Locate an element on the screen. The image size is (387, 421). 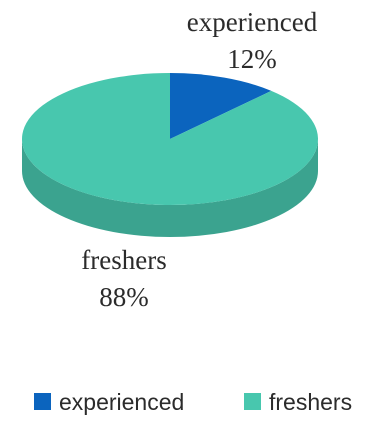
legend-swatch-freshers is located at coordinates (252, 401).